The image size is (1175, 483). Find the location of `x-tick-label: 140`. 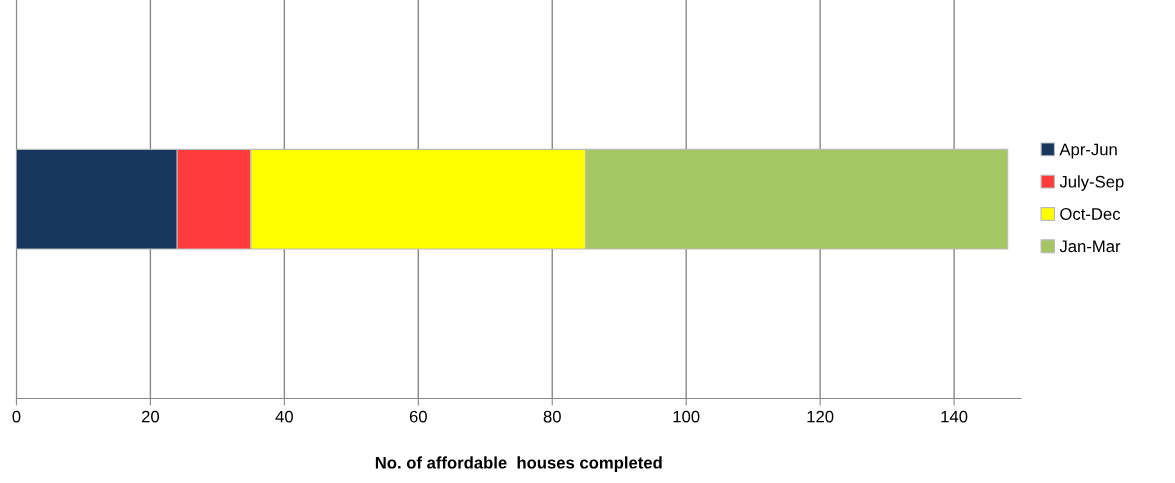

x-tick-label: 140 is located at coordinates (954, 416).